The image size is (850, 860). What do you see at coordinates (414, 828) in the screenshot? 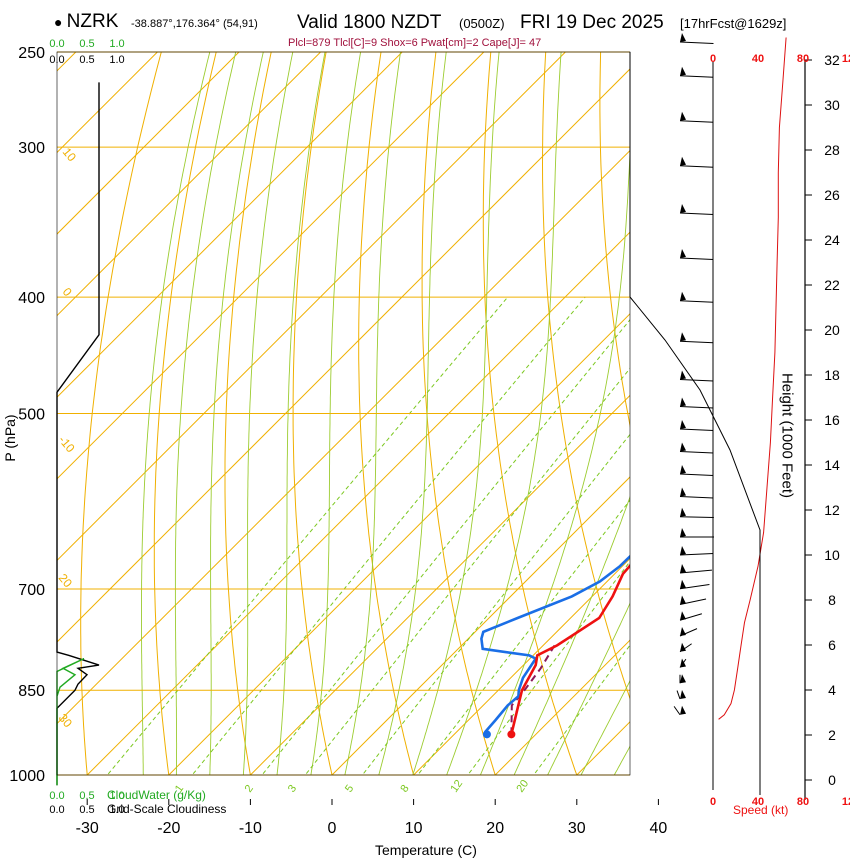
I see `temperature-tick-label: 10` at bounding box center [414, 828].